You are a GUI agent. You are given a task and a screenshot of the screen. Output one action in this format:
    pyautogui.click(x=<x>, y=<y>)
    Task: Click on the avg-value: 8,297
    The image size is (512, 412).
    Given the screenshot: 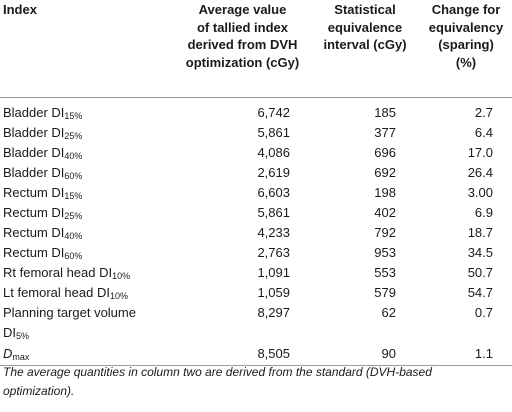 What is the action you would take?
    pyautogui.click(x=273, y=312)
    